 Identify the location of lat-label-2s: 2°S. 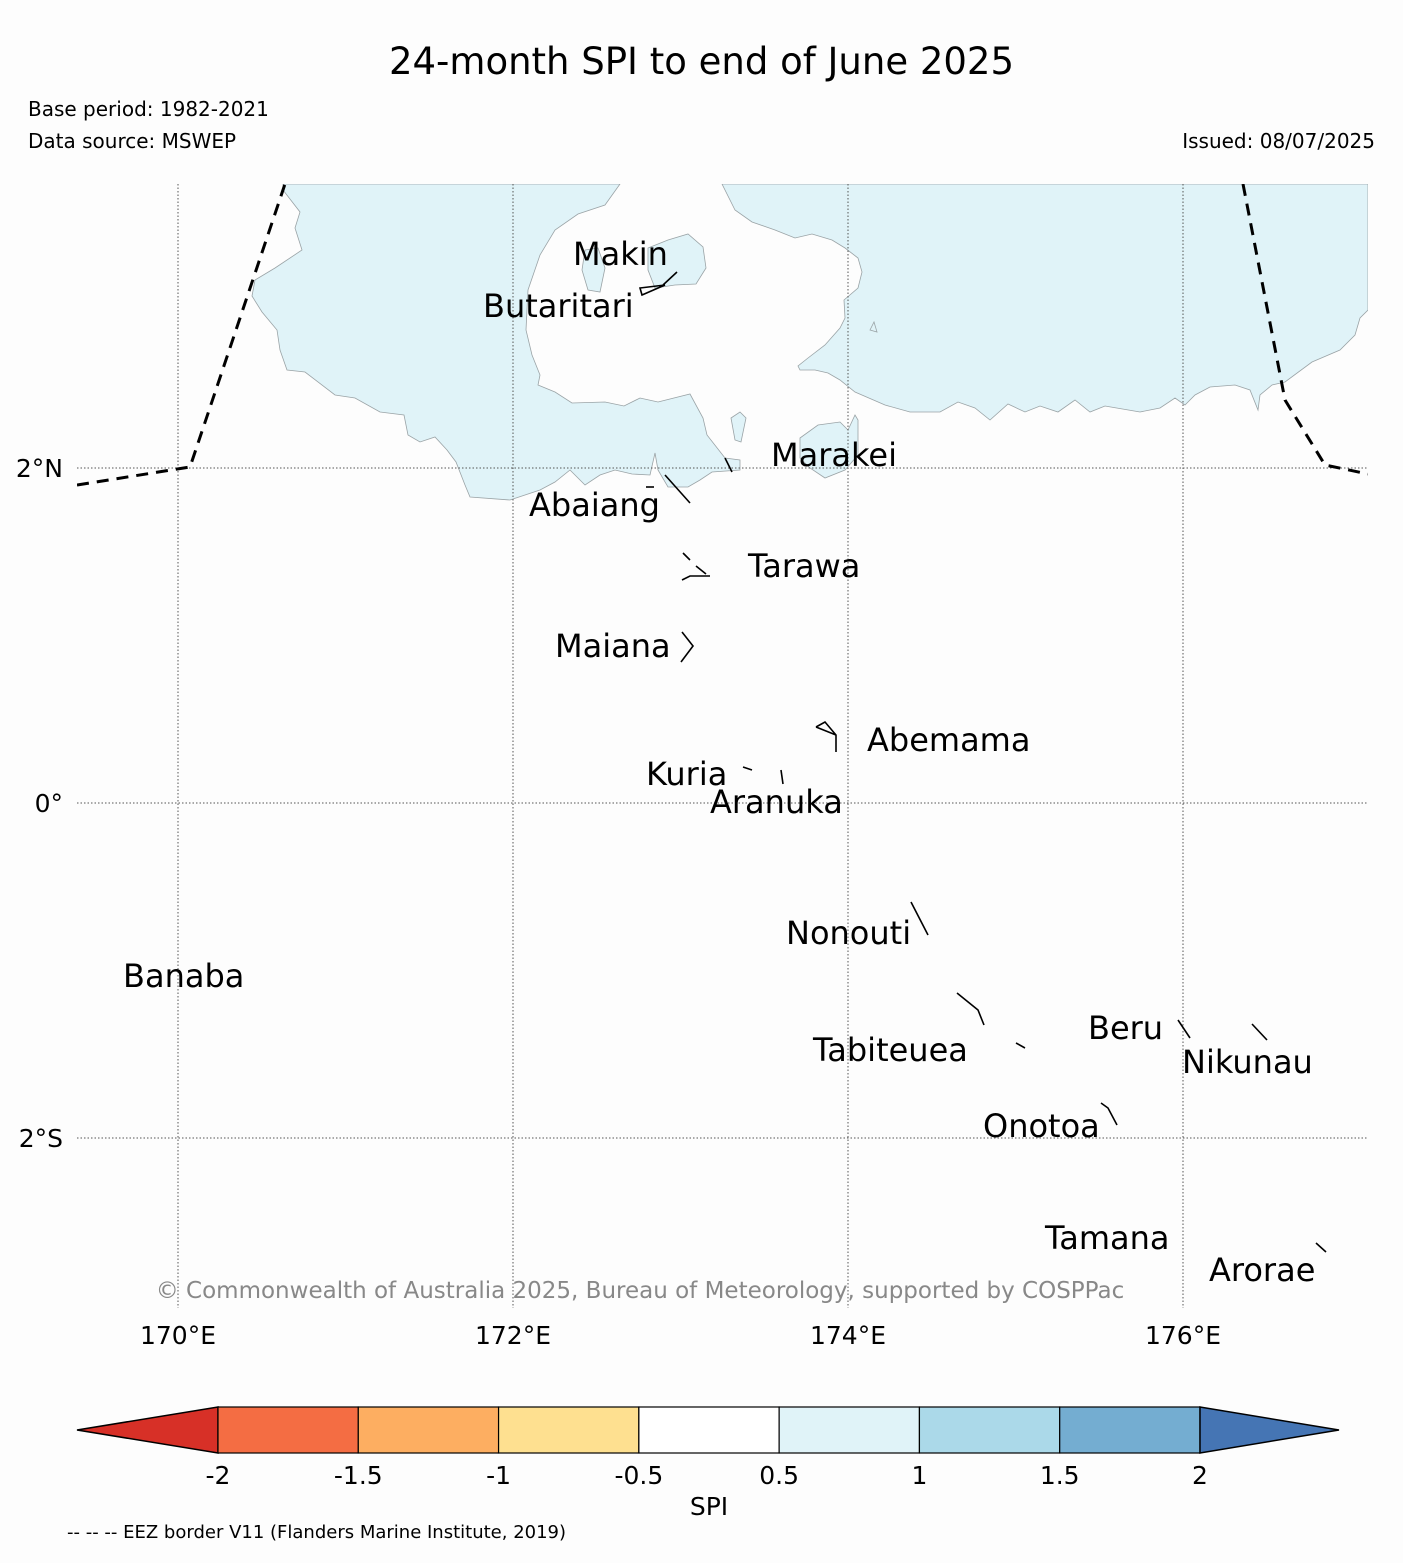
(41, 1138).